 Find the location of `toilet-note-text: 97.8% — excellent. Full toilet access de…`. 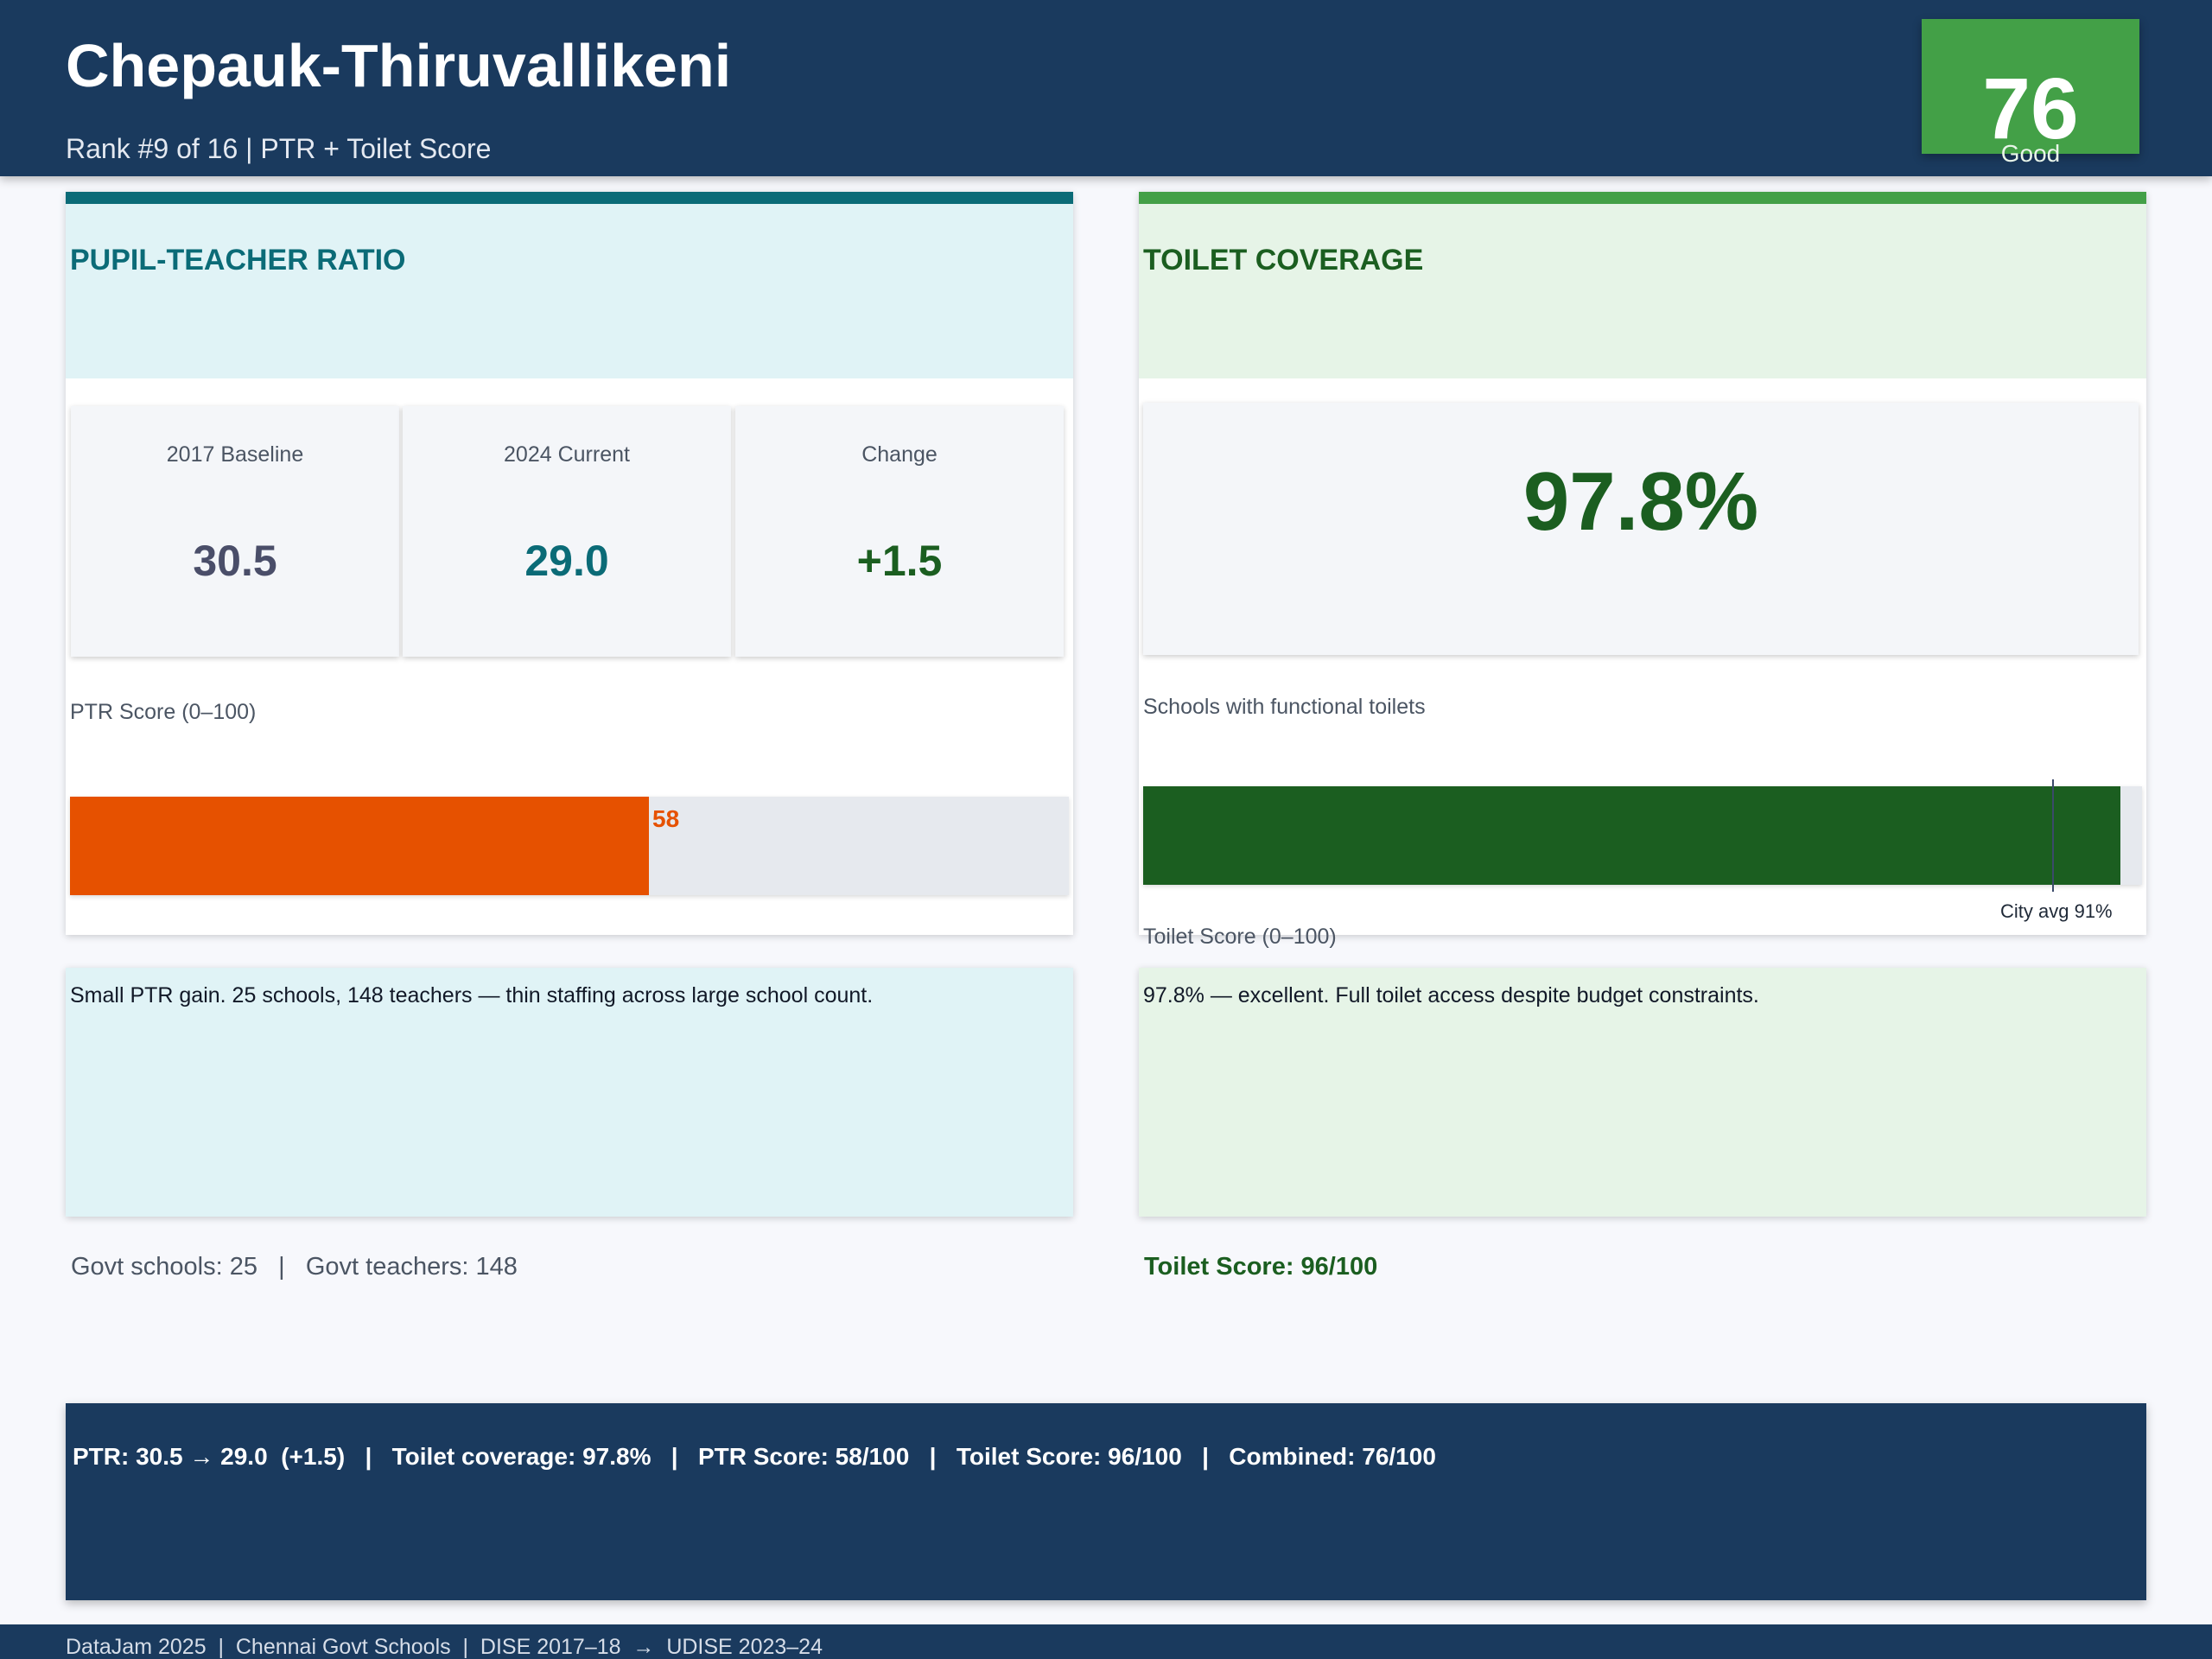

toilet-note-text: 97.8% — excellent. Full toilet access de… is located at coordinates (1451, 995).